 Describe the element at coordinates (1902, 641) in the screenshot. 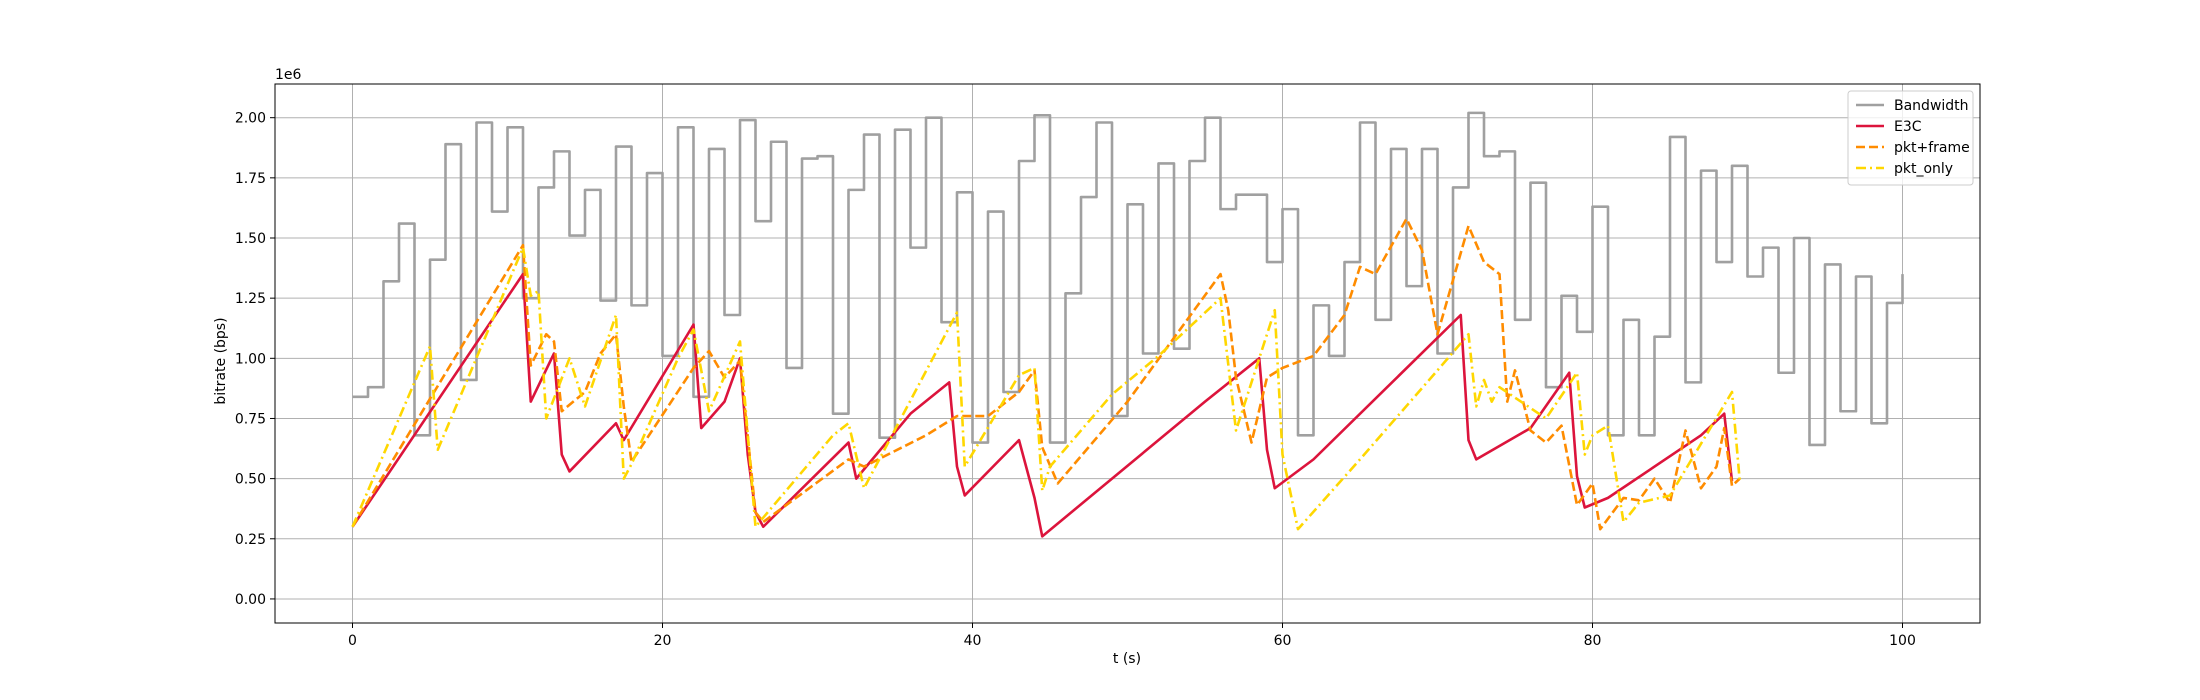

I see `x-tick-label: 100` at that location.